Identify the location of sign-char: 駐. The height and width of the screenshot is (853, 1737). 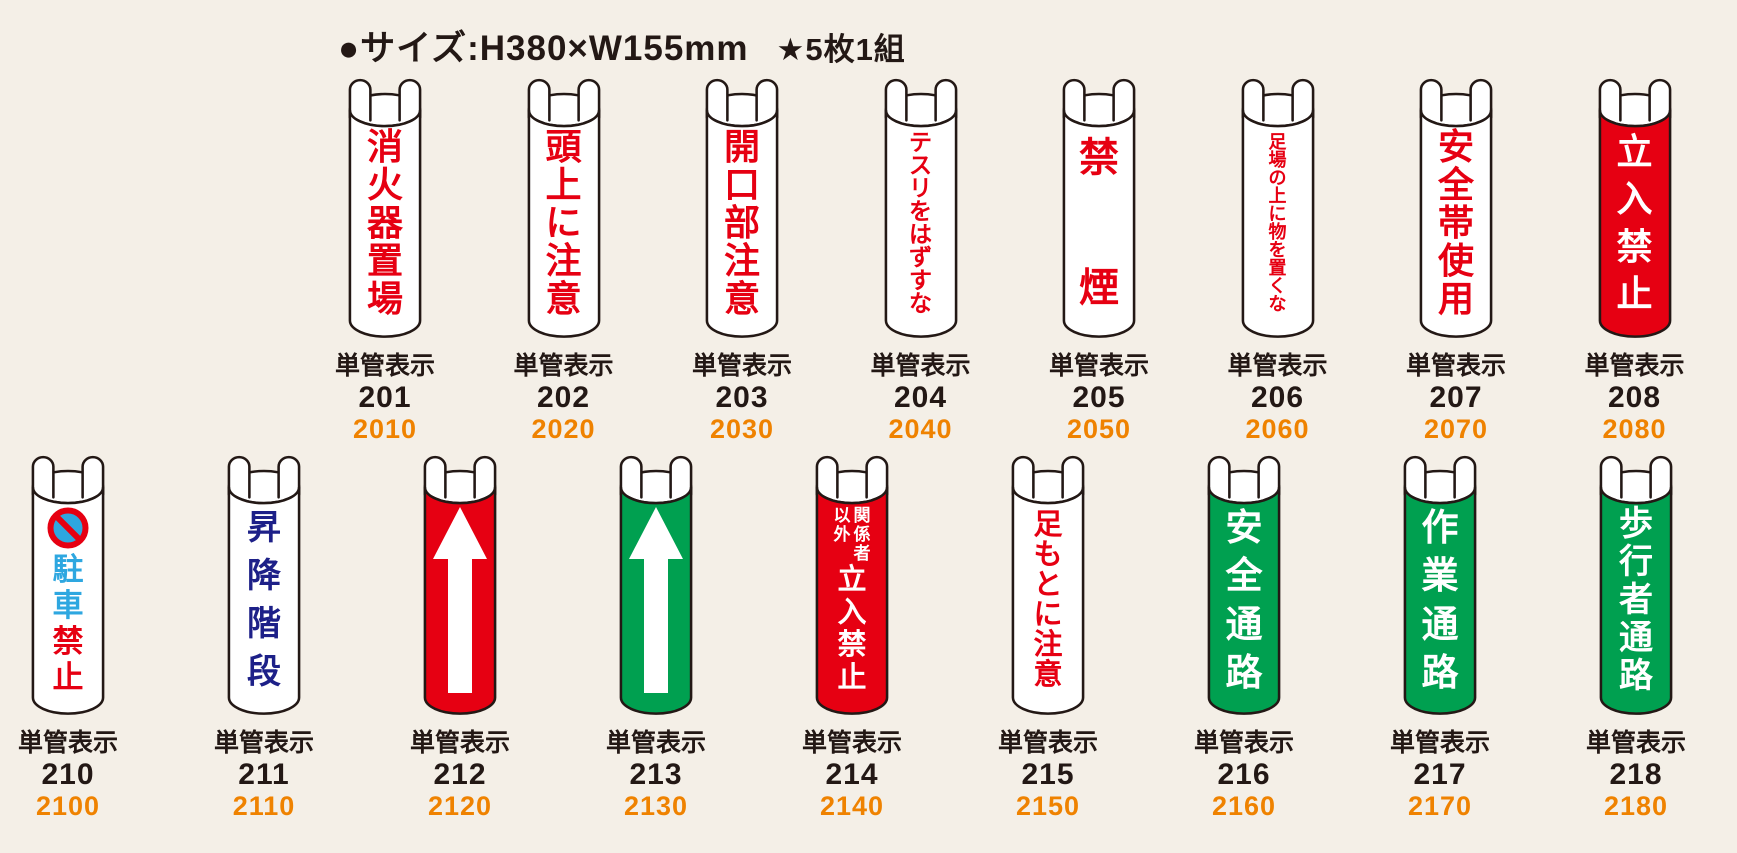
(68, 569).